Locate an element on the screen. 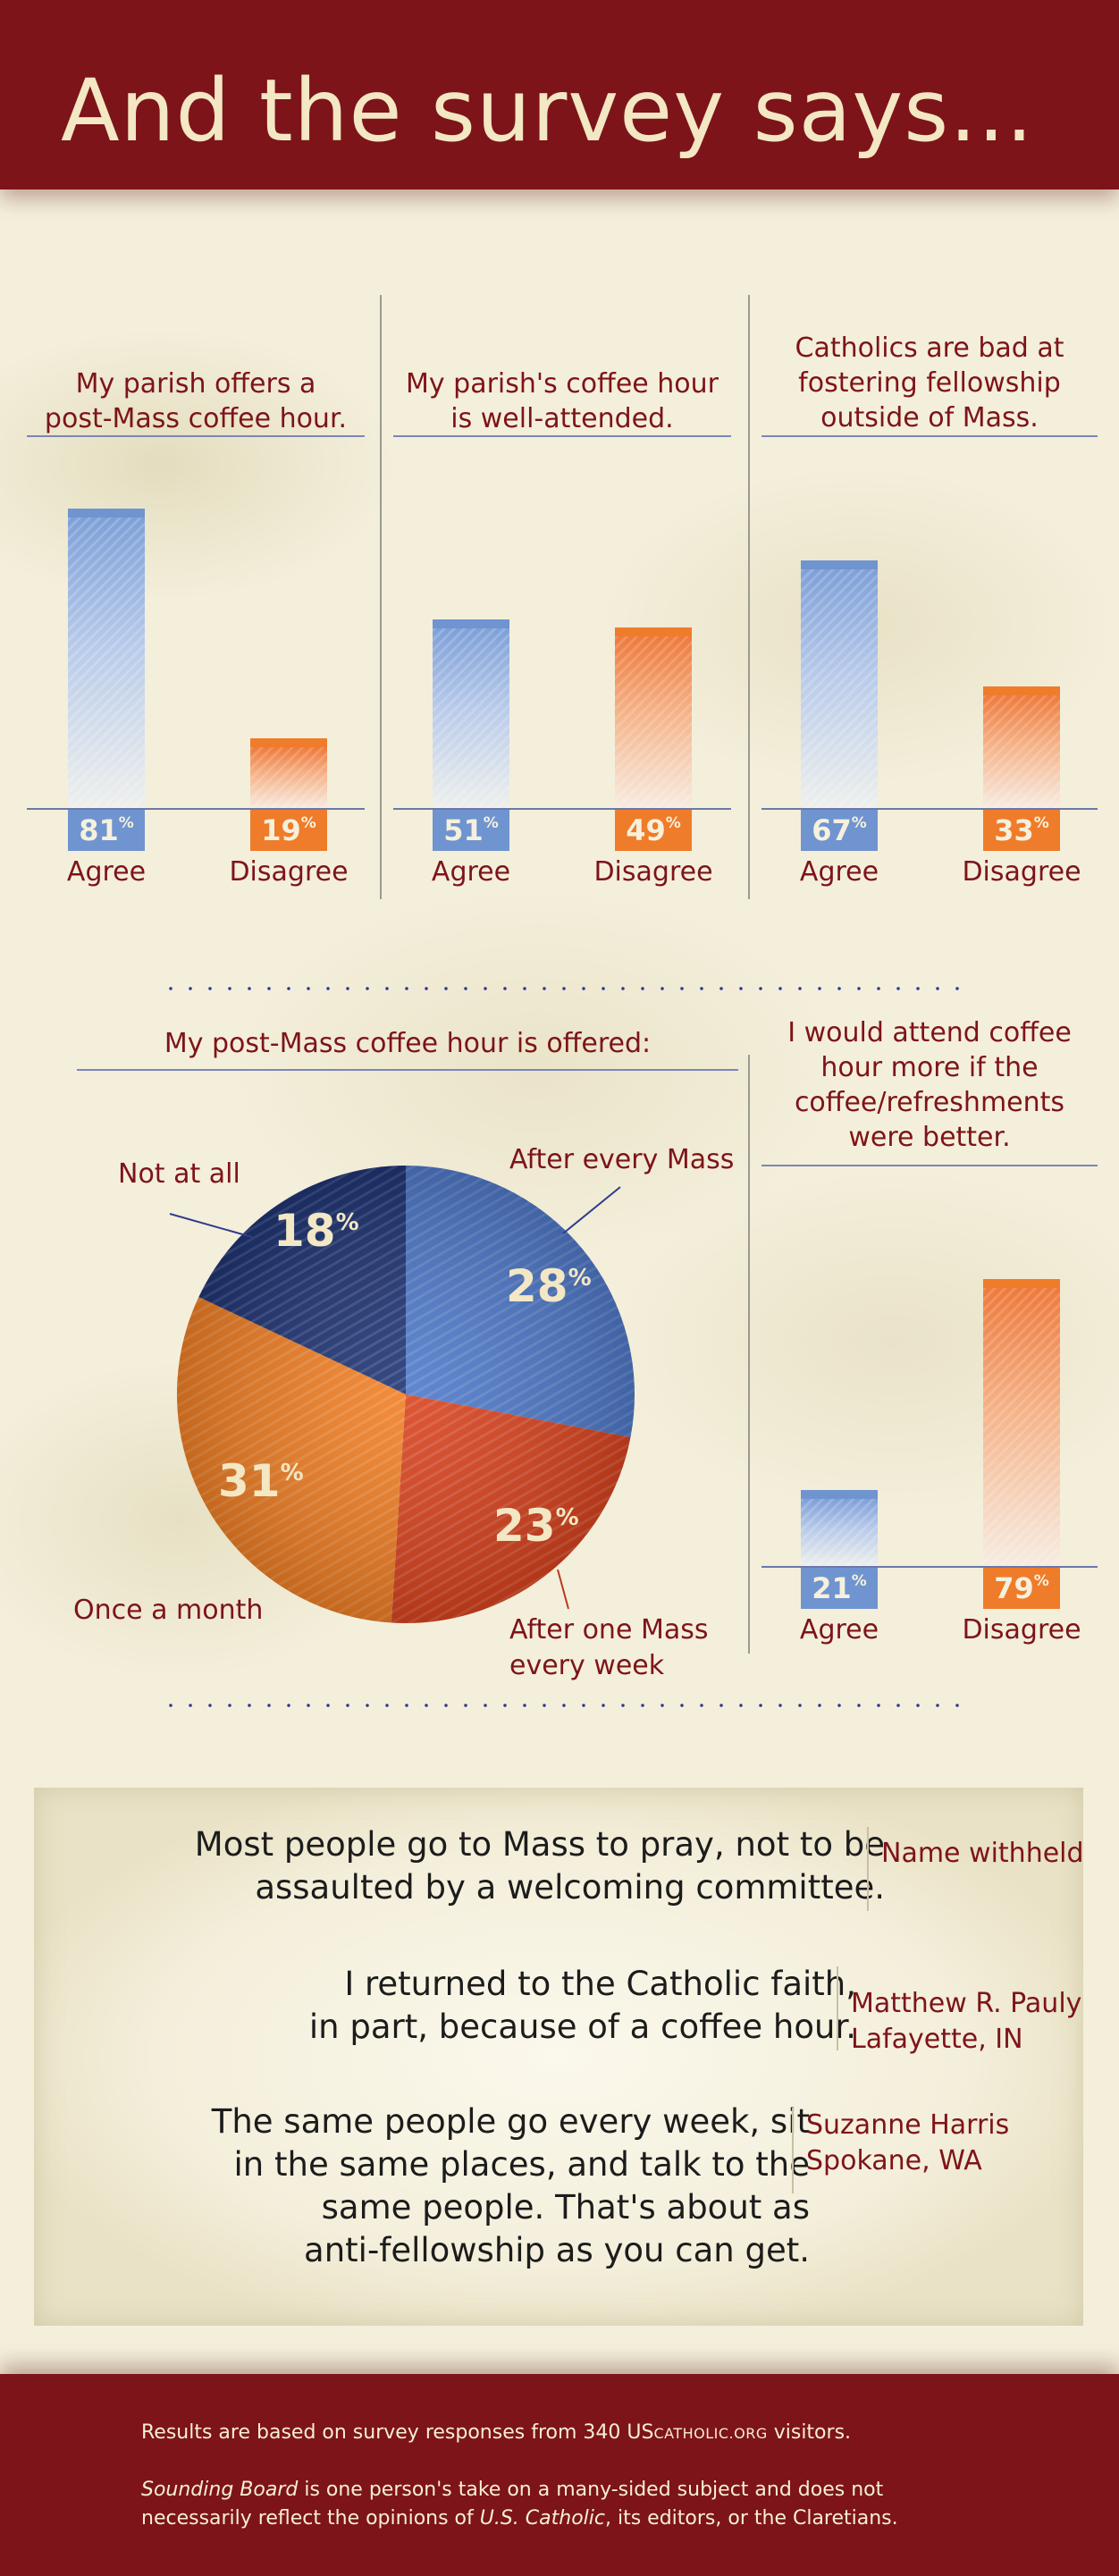  chart1-agree-label: Agree is located at coordinates (106, 872).